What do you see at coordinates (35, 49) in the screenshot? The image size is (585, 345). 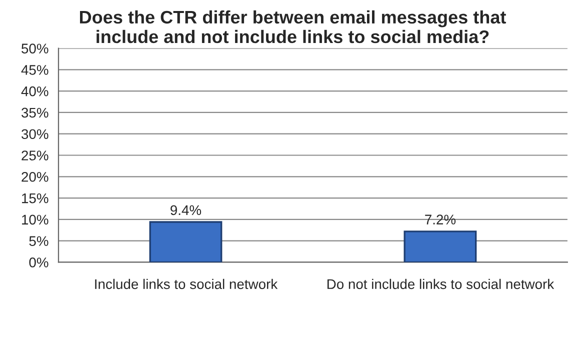 I see `y-tick-label: 50%` at bounding box center [35, 49].